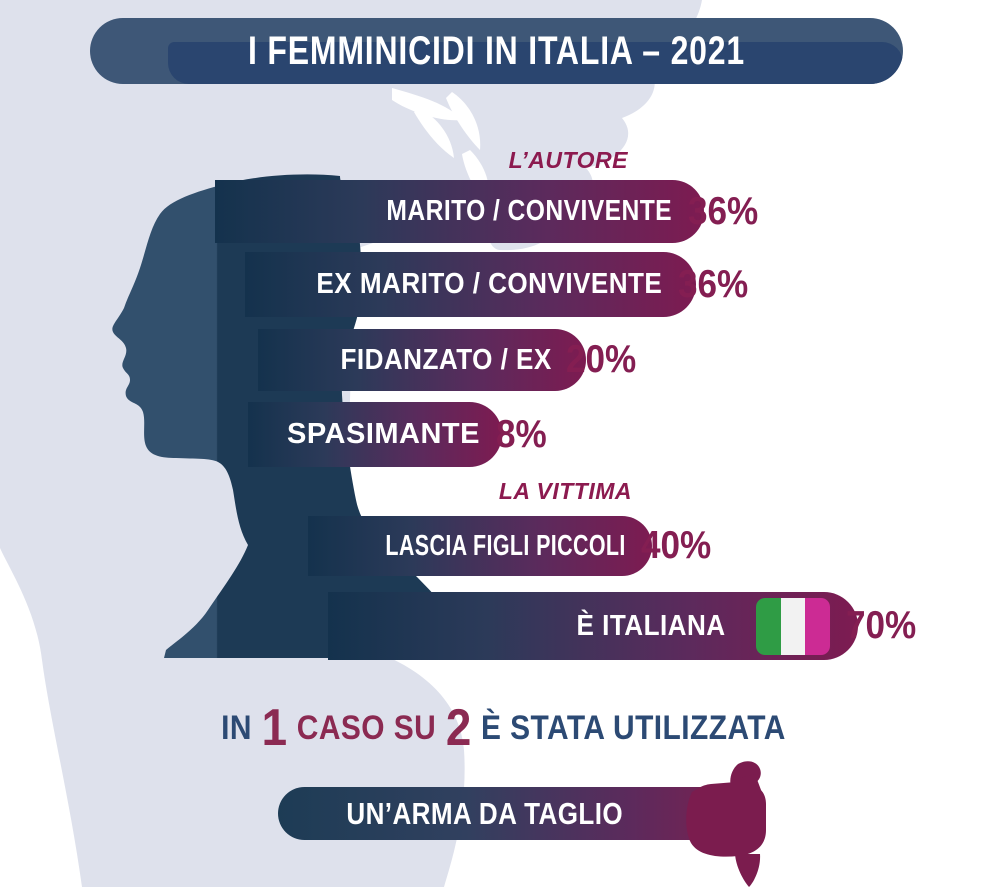  I want to click on bar-ex-marito-convivente: EX MARITO / CONVIVENTE, so click(470, 284).